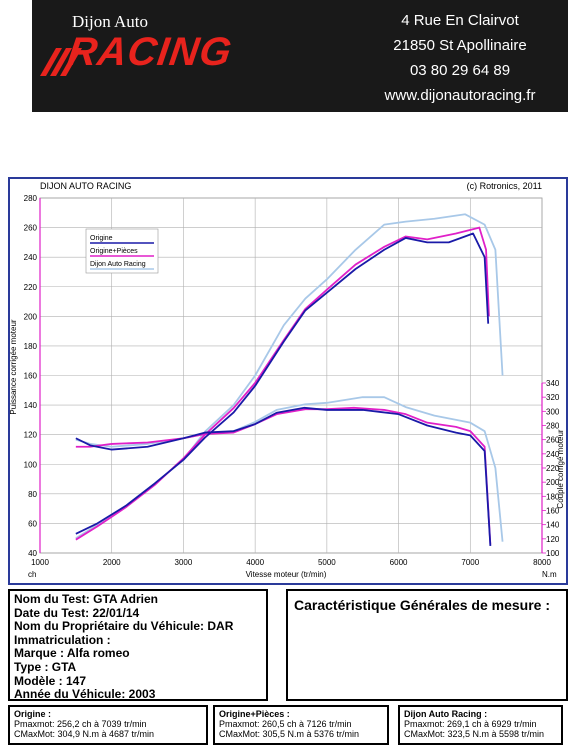 The height and width of the screenshot is (750, 579). What do you see at coordinates (542, 562) in the screenshot?
I see `x-tick-label: 8000` at bounding box center [542, 562].